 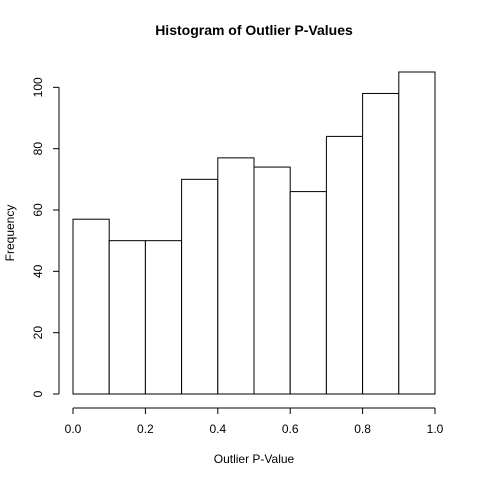 I want to click on y-tick-label: 80, so click(x=38, y=149).